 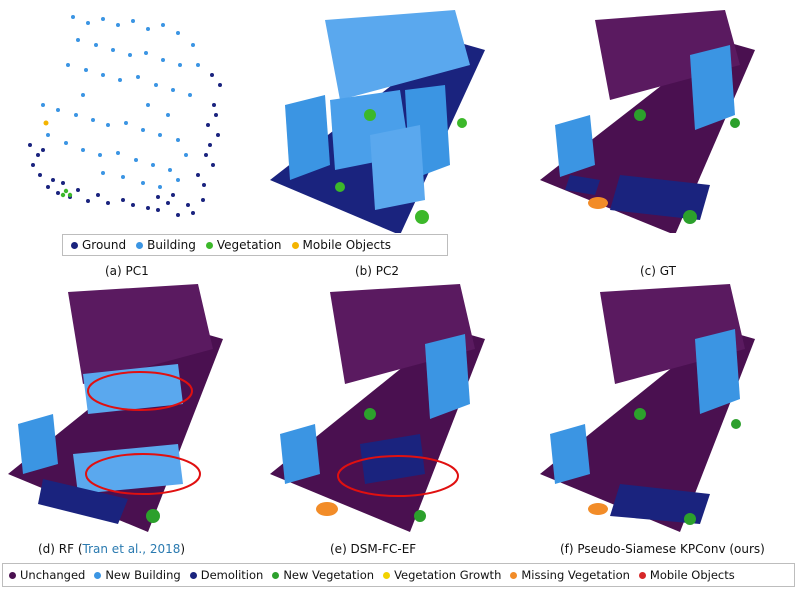 What do you see at coordinates (193, 575) in the screenshot?
I see `legend-demolition-swatch` at bounding box center [193, 575].